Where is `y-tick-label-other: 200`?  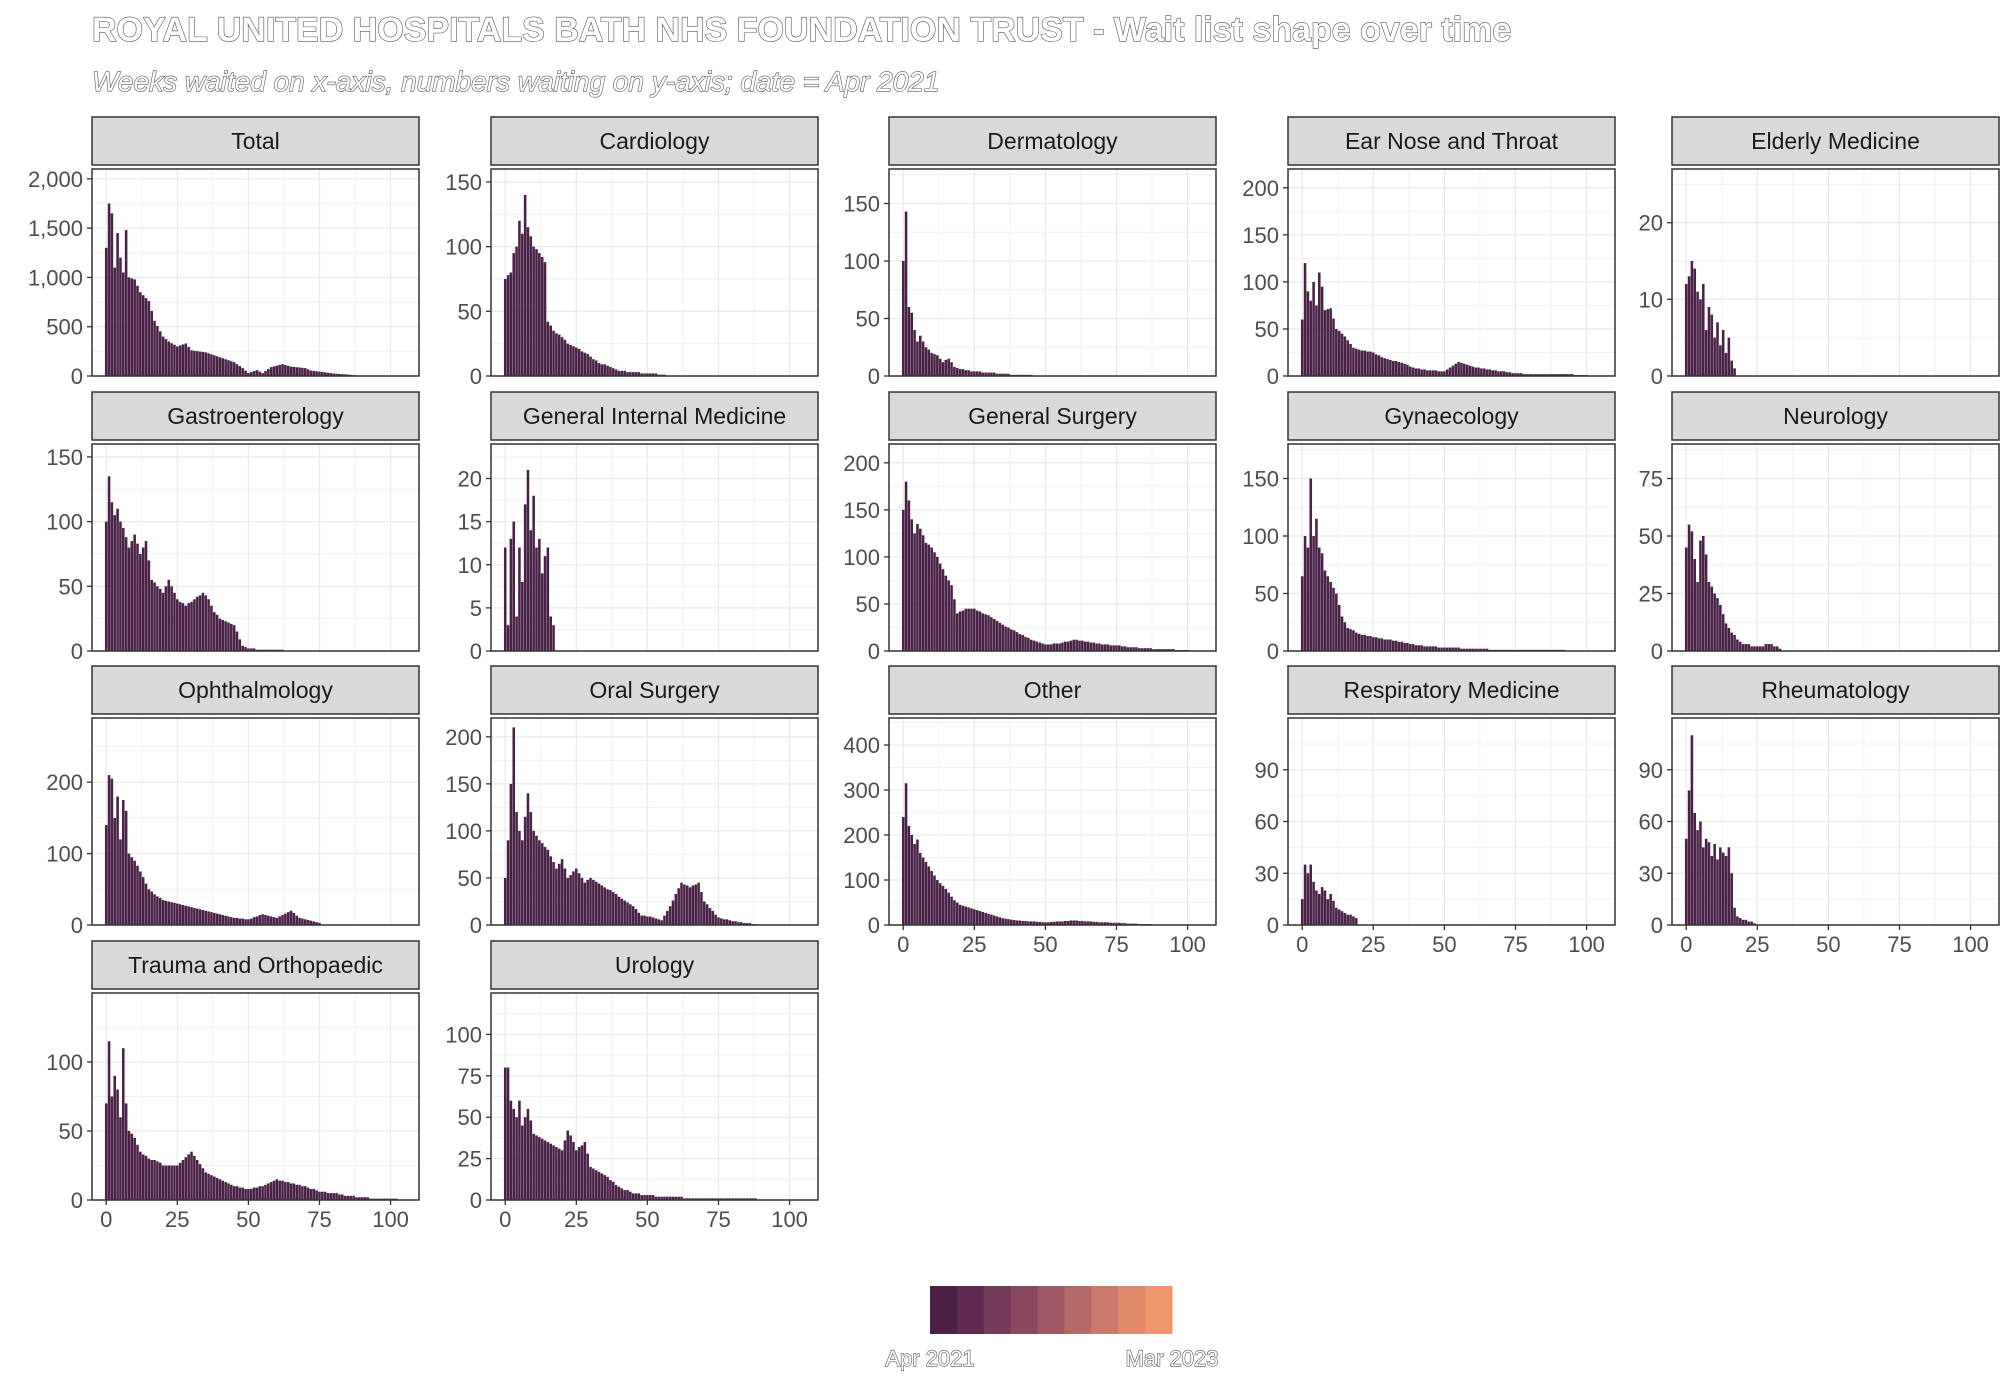 y-tick-label-other: 200 is located at coordinates (861, 835).